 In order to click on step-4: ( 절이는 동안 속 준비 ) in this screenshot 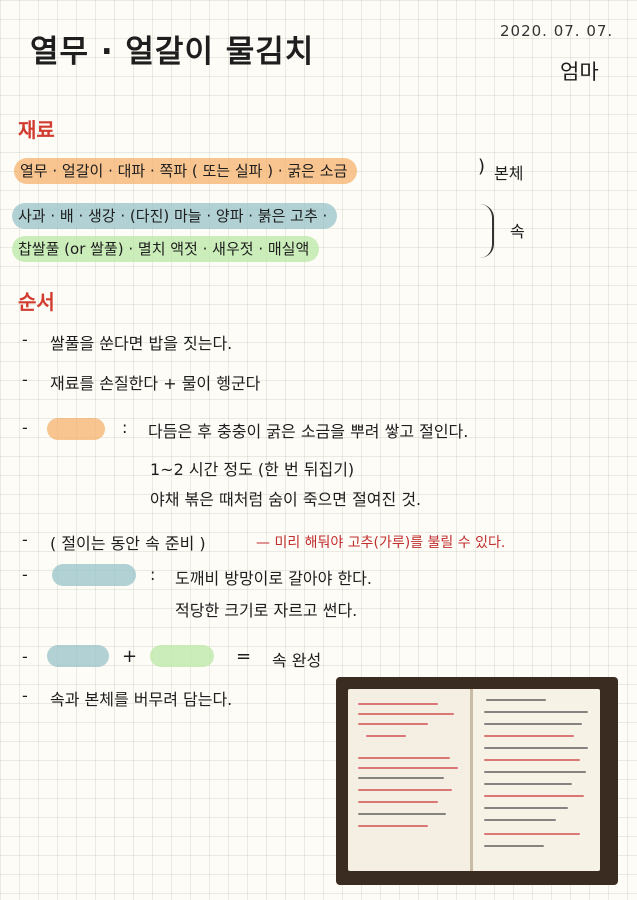, I will do `click(128, 543)`.